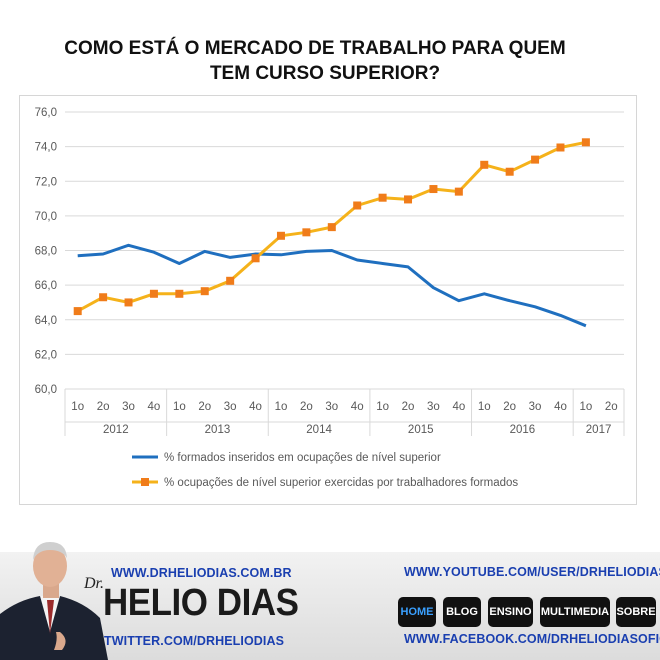 The width and height of the screenshot is (660, 660). Describe the element at coordinates (46, 217) in the screenshot. I see `y-tick-label: 70,0` at that location.